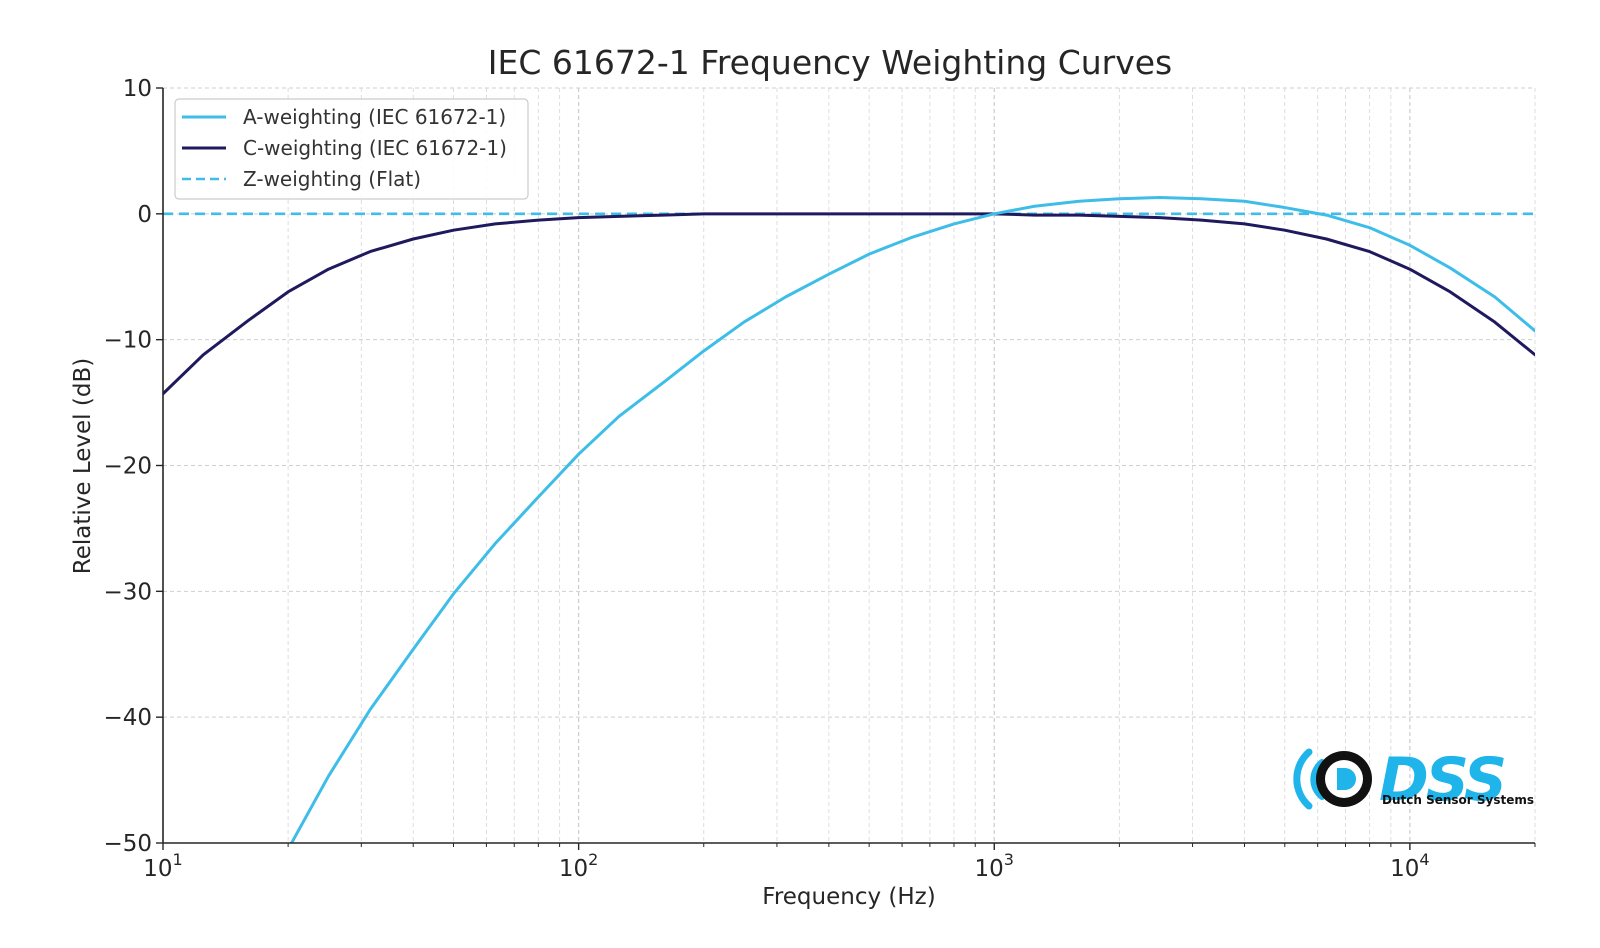  Describe the element at coordinates (578, 866) in the screenshot. I see `x-tick-label: 10²` at that location.